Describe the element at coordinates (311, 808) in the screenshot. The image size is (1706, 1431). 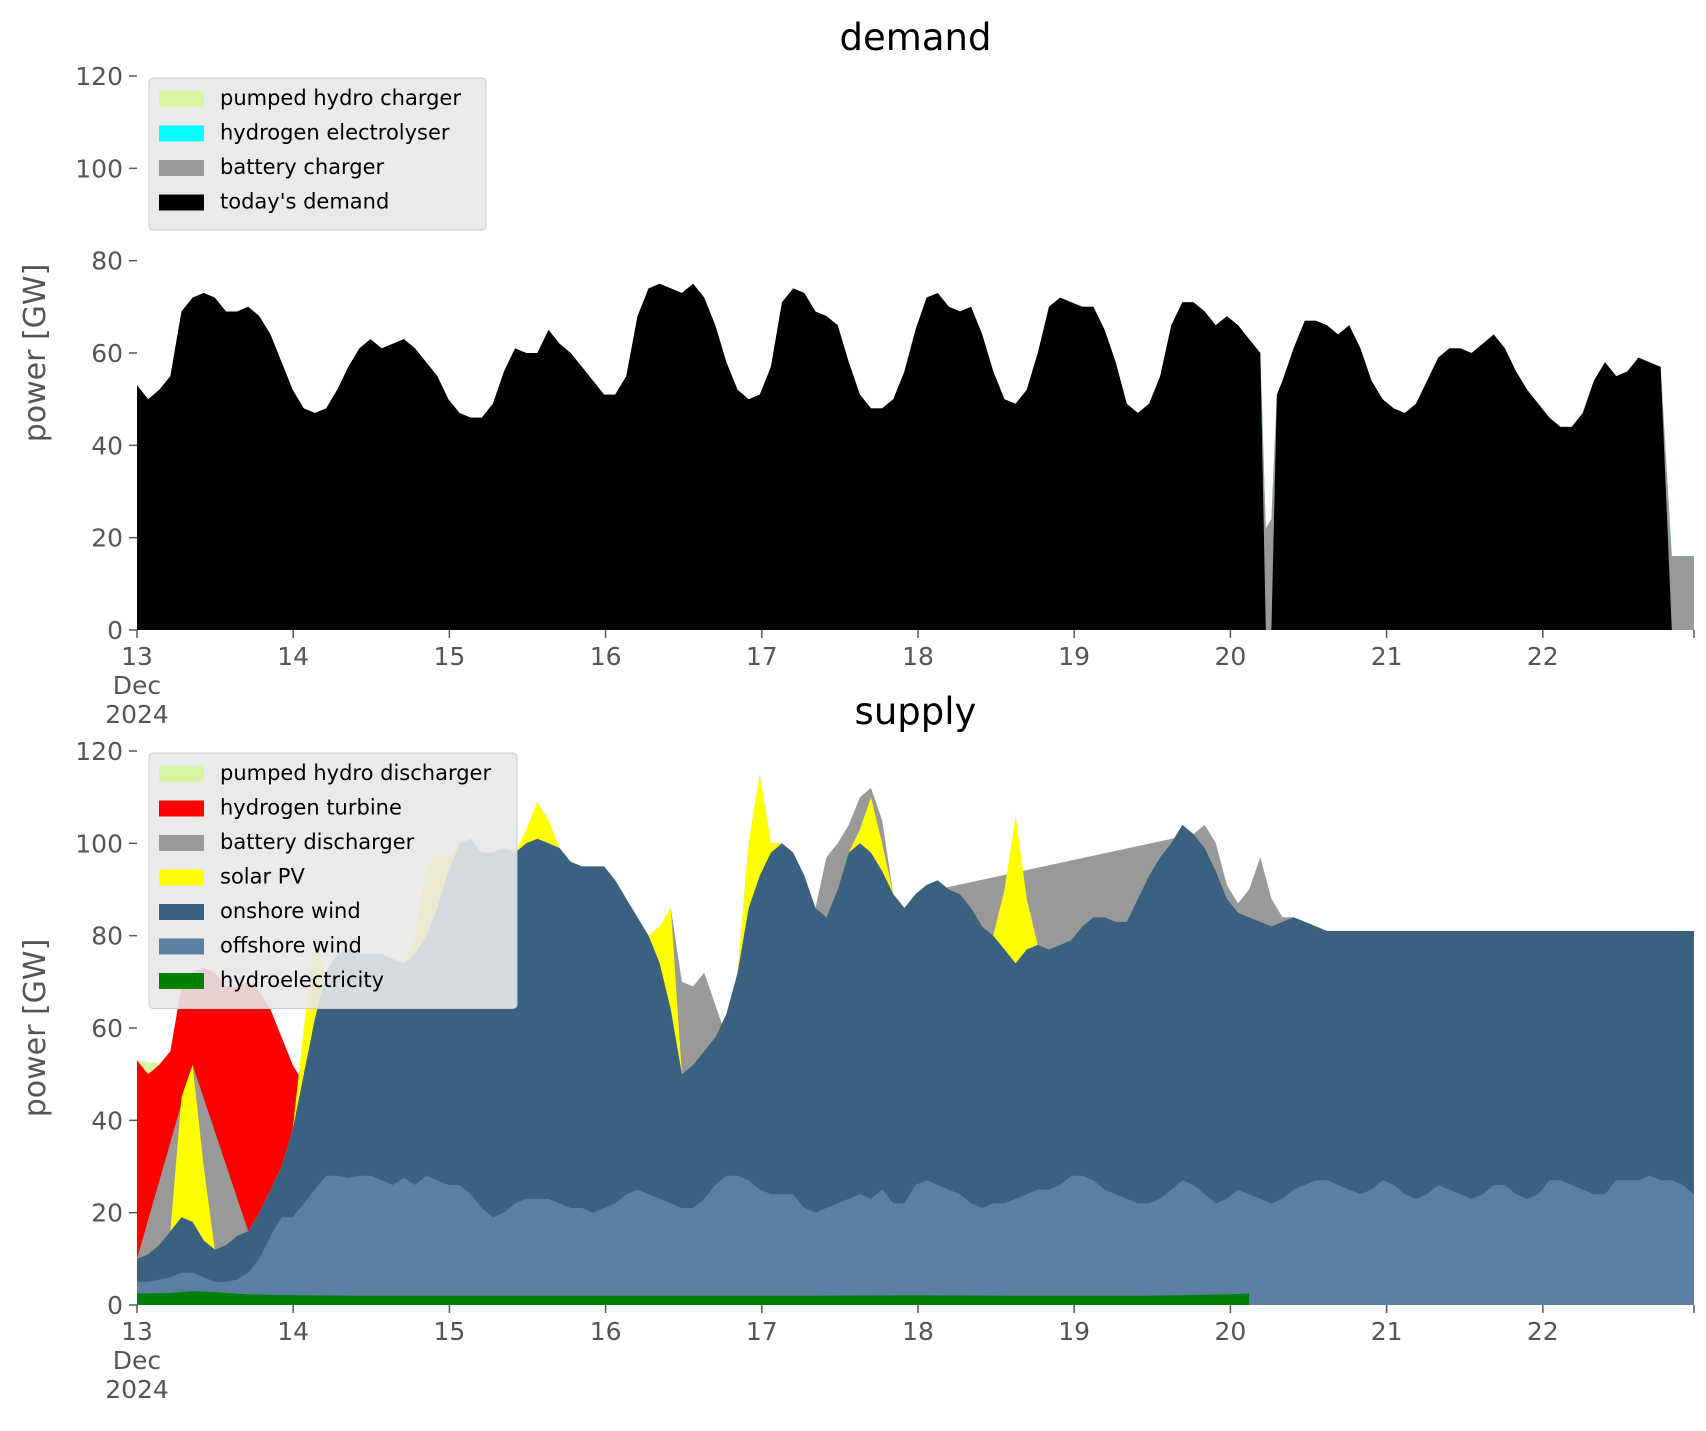
I see `legend-label: hydrogen turbine` at that location.